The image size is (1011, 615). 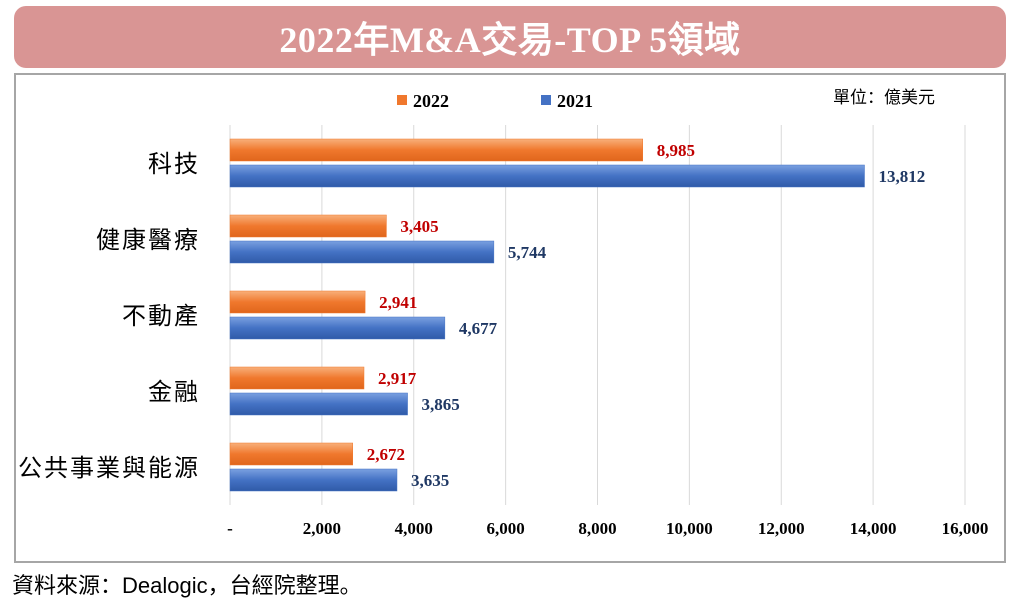 What do you see at coordinates (174, 164) in the screenshot?
I see `category-label: 科技` at bounding box center [174, 164].